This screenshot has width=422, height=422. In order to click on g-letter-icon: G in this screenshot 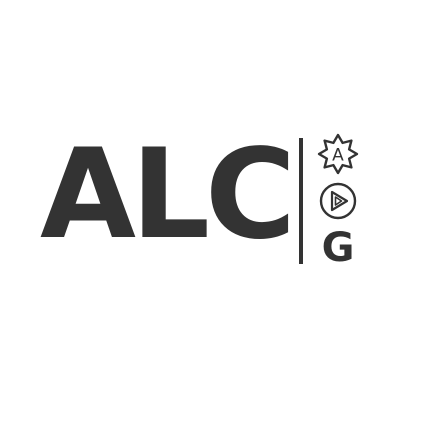, I will do `click(338, 246)`.